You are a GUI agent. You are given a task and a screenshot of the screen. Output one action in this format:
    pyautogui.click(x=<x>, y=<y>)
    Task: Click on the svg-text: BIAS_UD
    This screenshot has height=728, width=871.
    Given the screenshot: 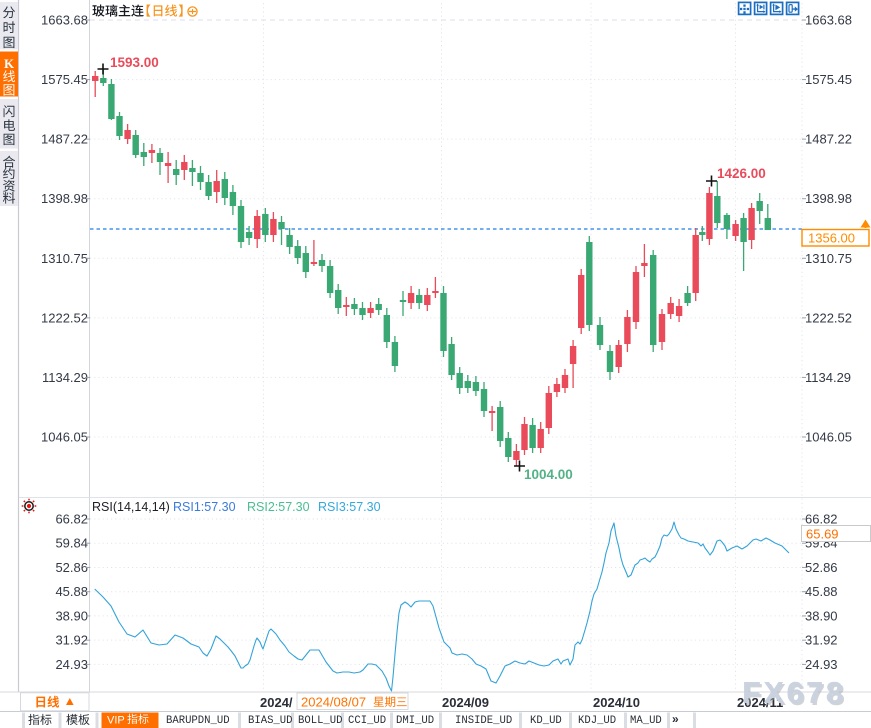 What is the action you would take?
    pyautogui.click(x=270, y=721)
    